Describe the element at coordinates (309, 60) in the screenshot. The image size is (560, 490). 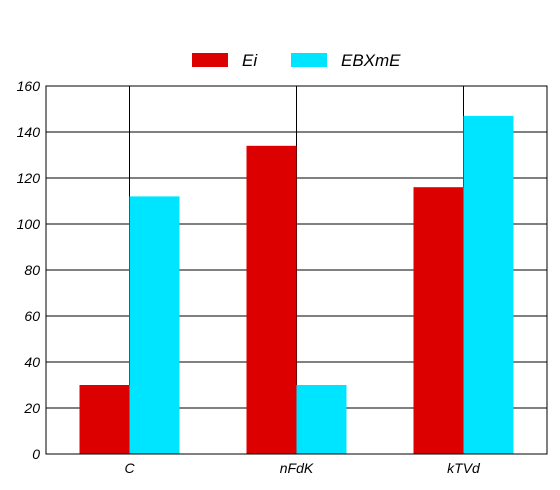
I see `legend-swatch-EBXmE` at that location.